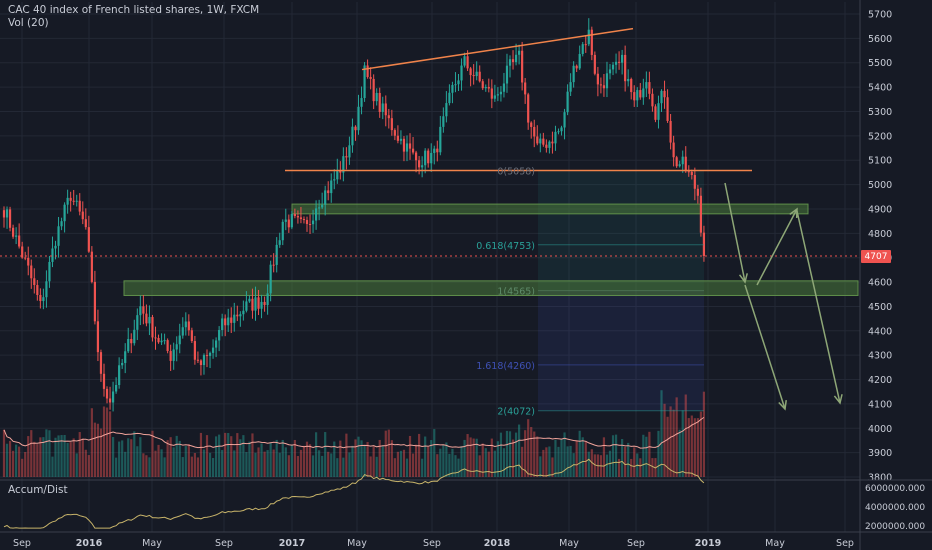 This screenshot has width=932, height=550. What do you see at coordinates (38, 490) in the screenshot?
I see `accum-dist-legend: Accum/Dist` at bounding box center [38, 490].